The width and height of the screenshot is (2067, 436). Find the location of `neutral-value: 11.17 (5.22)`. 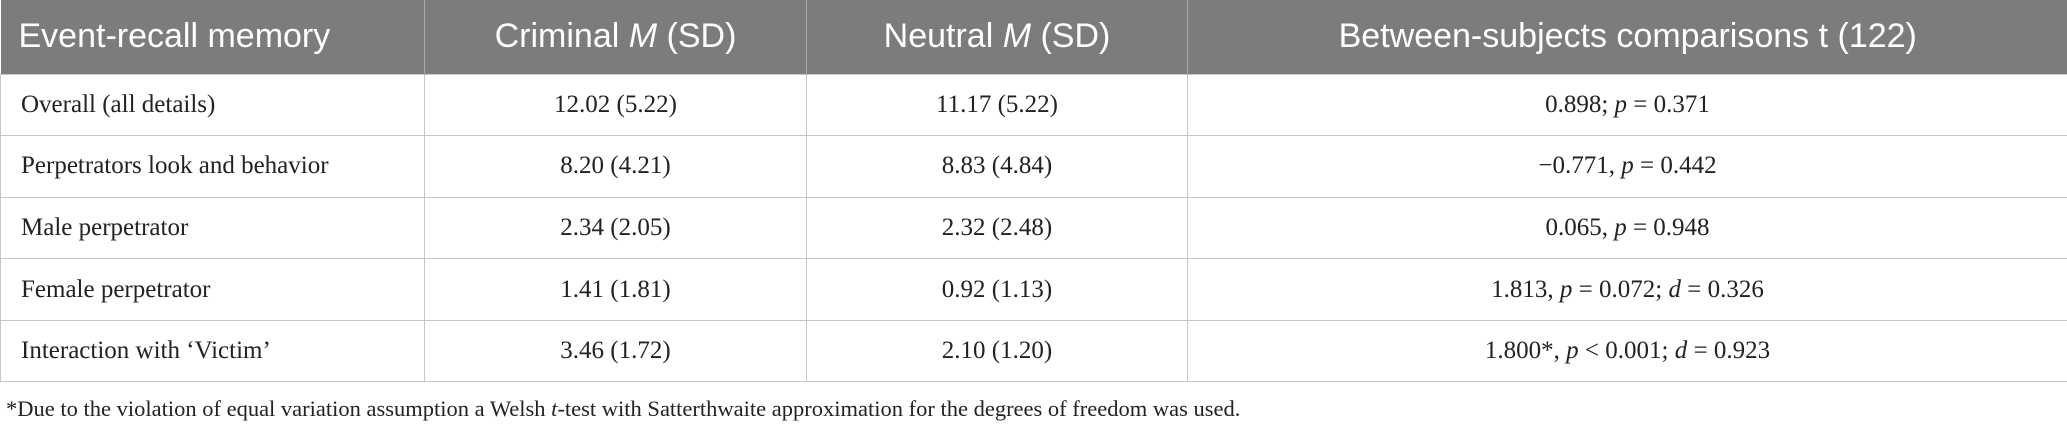

neutral-value: 11.17 (5.22) is located at coordinates (997, 105).